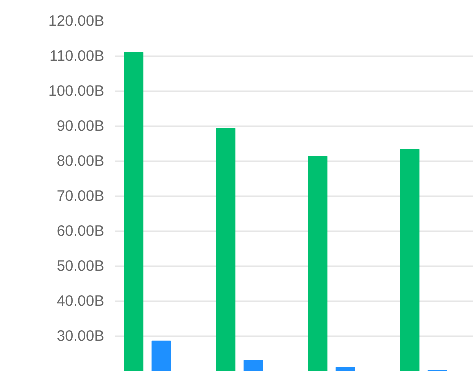  What do you see at coordinates (80, 126) in the screenshot?
I see `y-tick-label: 90.00B` at bounding box center [80, 126].